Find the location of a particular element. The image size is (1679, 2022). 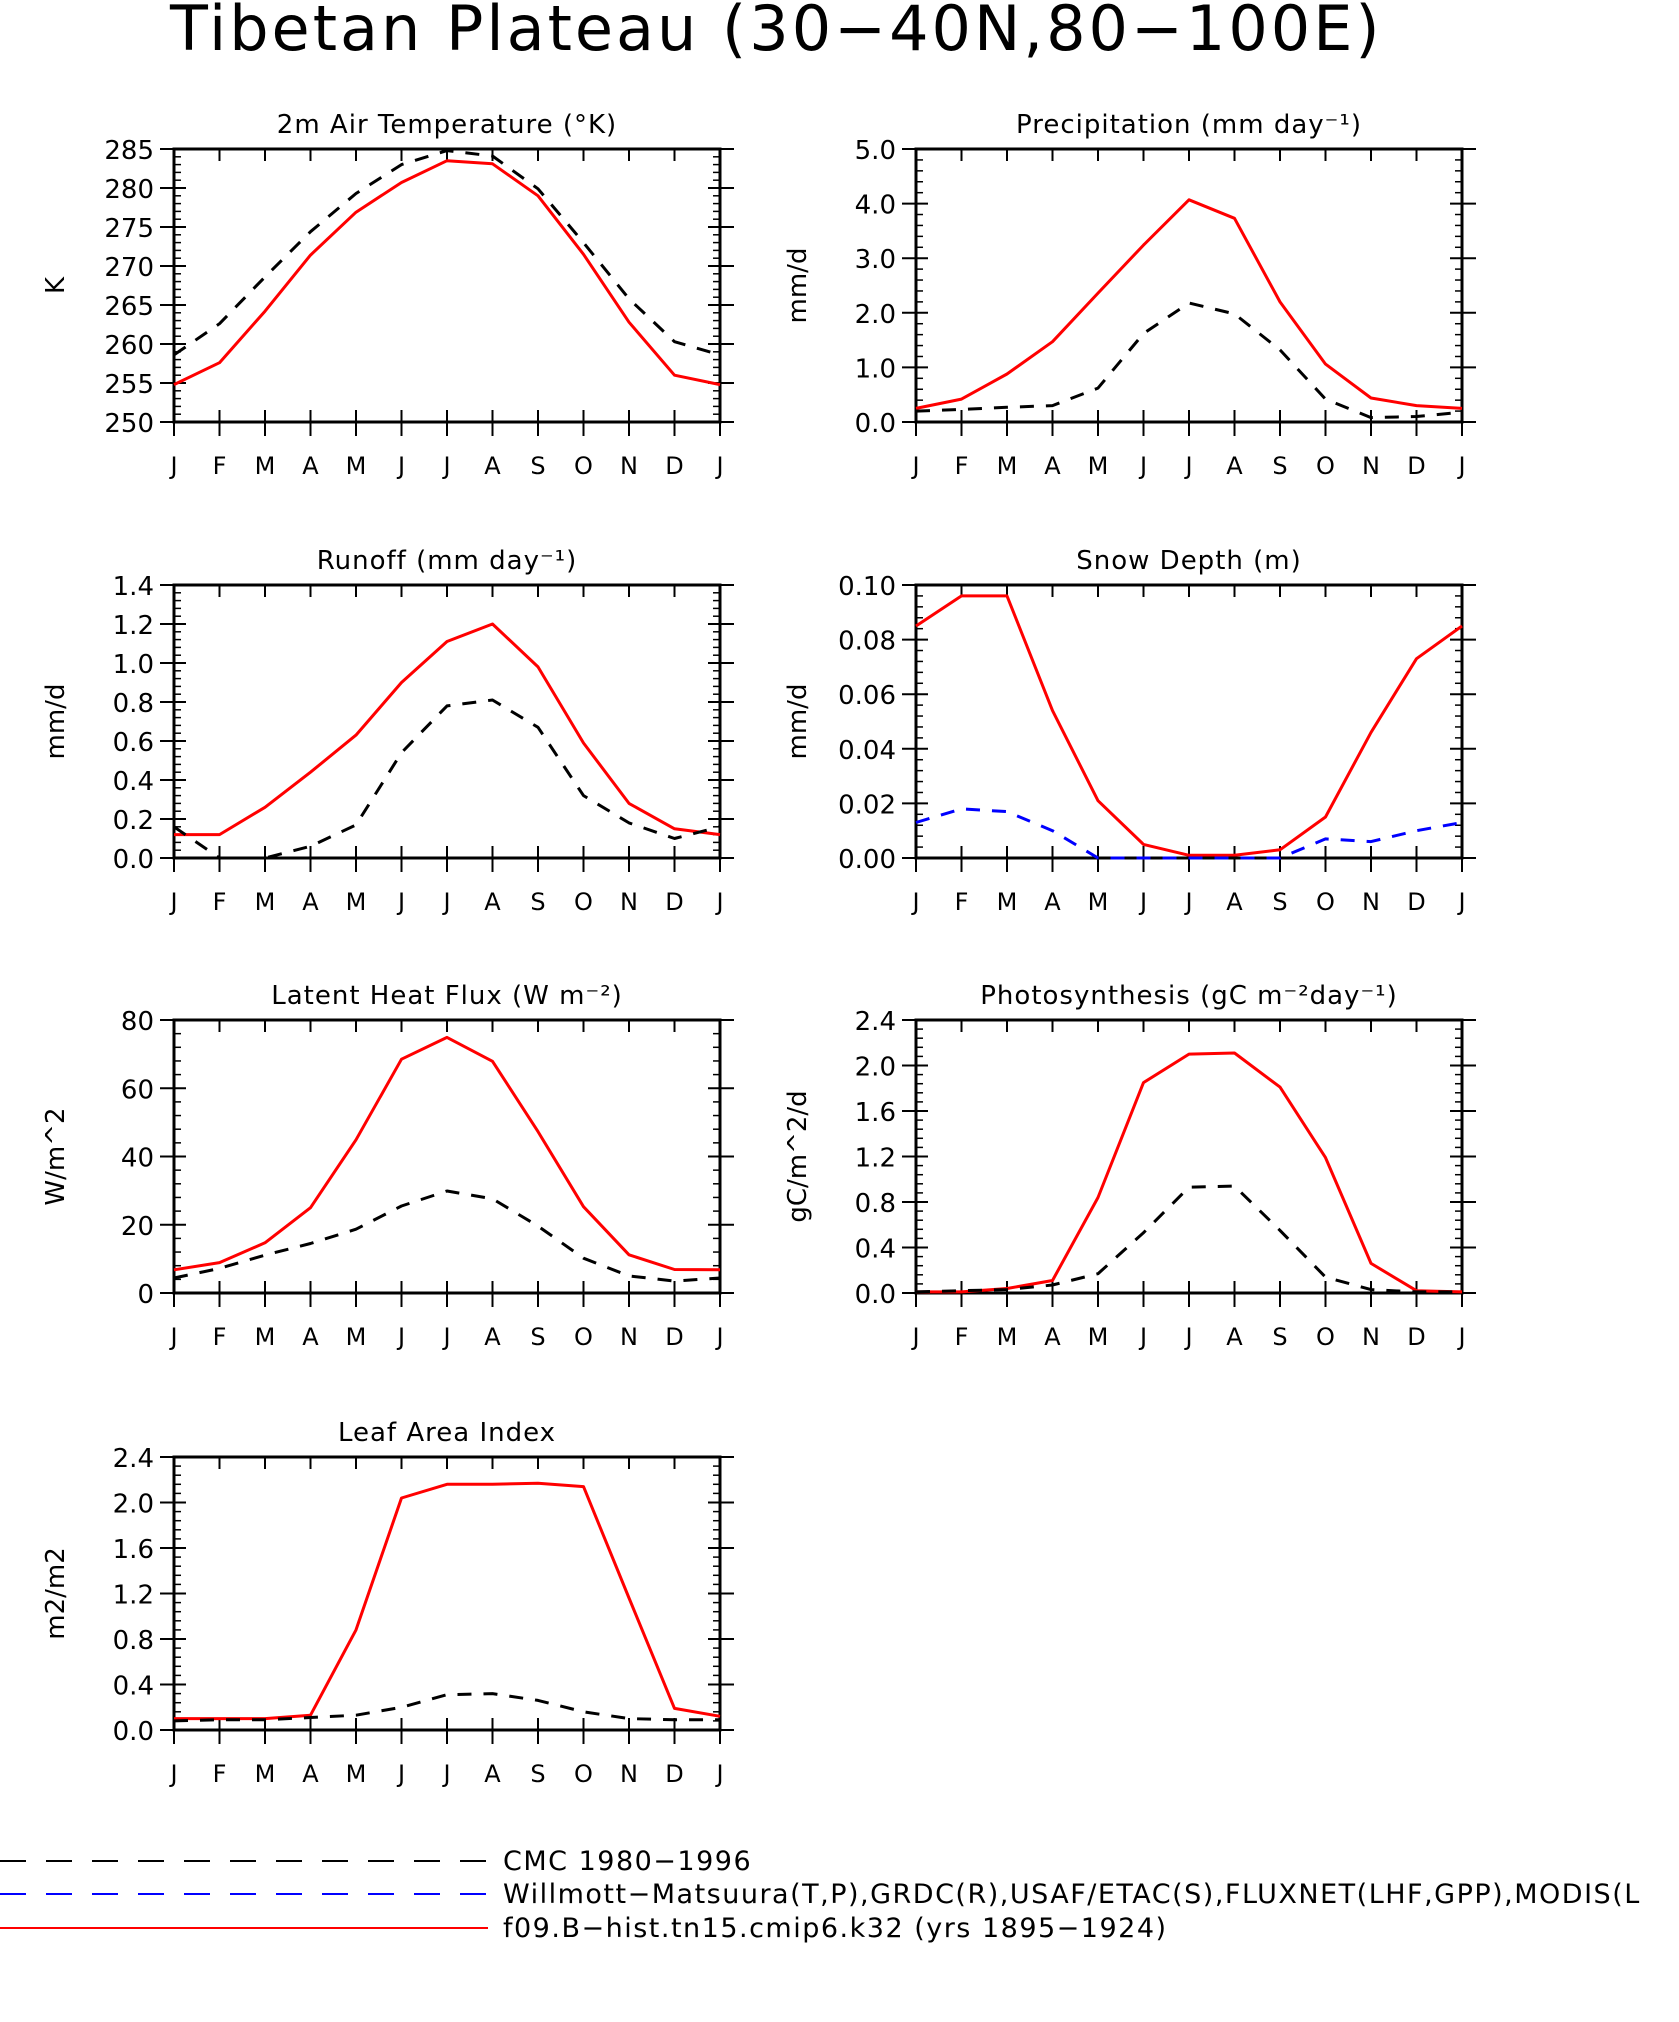

y-tick-label: 1.2 is located at coordinates (133, 1596).